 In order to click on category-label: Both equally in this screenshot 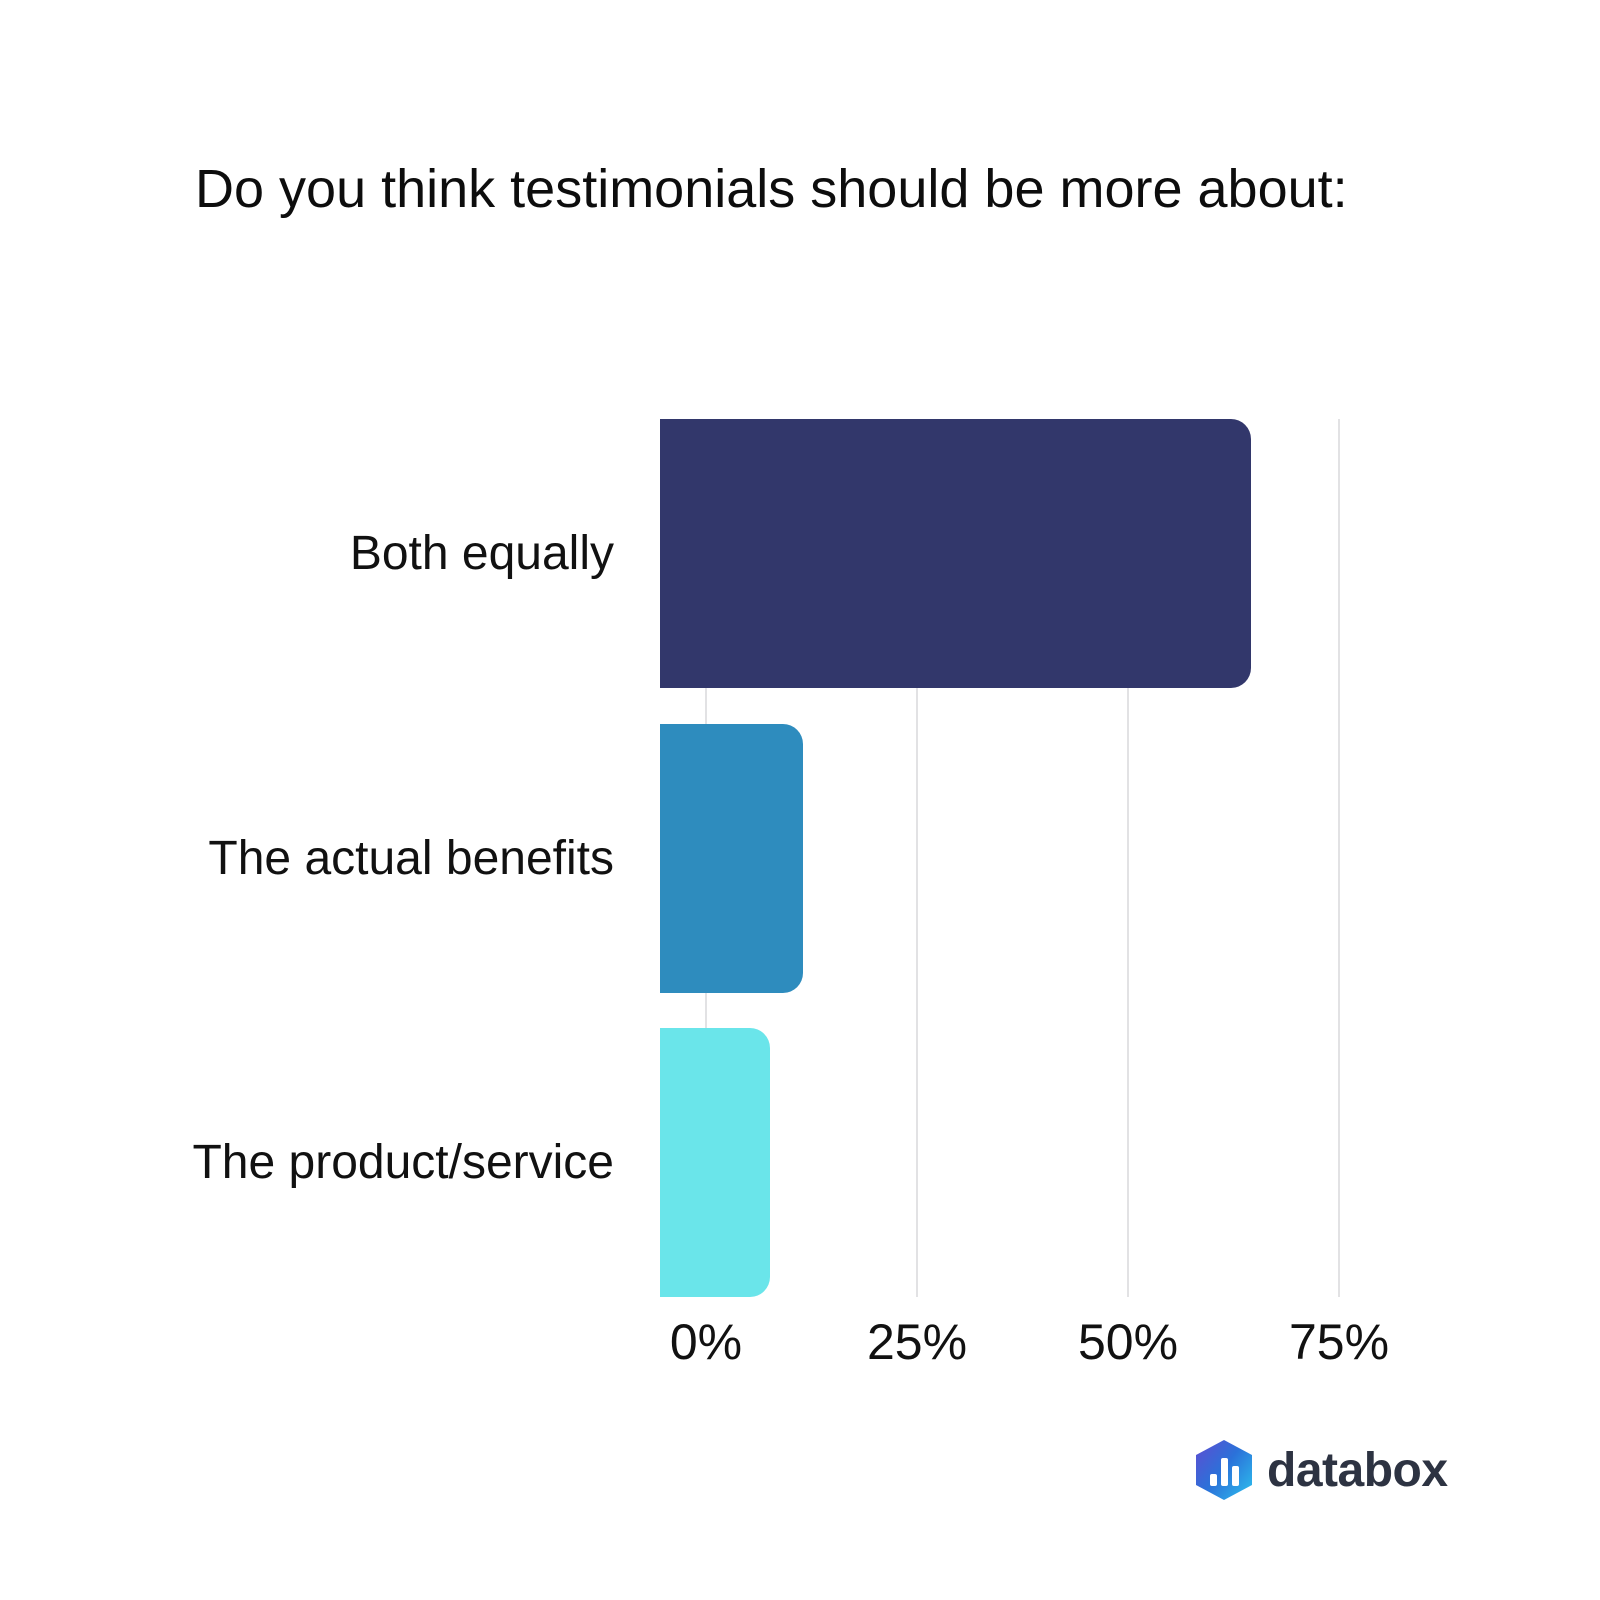, I will do `click(481, 553)`.